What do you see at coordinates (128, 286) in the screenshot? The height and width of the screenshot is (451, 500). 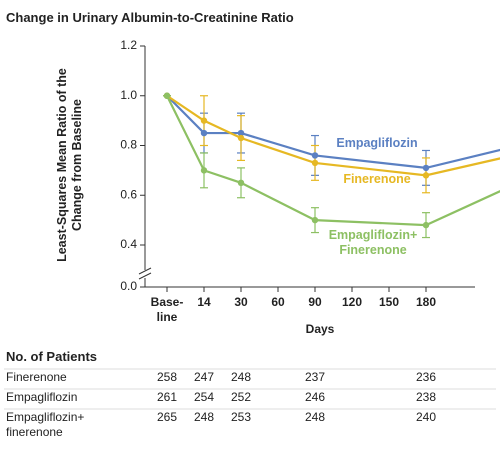 I see `y-tick-label: 0.0` at bounding box center [128, 286].